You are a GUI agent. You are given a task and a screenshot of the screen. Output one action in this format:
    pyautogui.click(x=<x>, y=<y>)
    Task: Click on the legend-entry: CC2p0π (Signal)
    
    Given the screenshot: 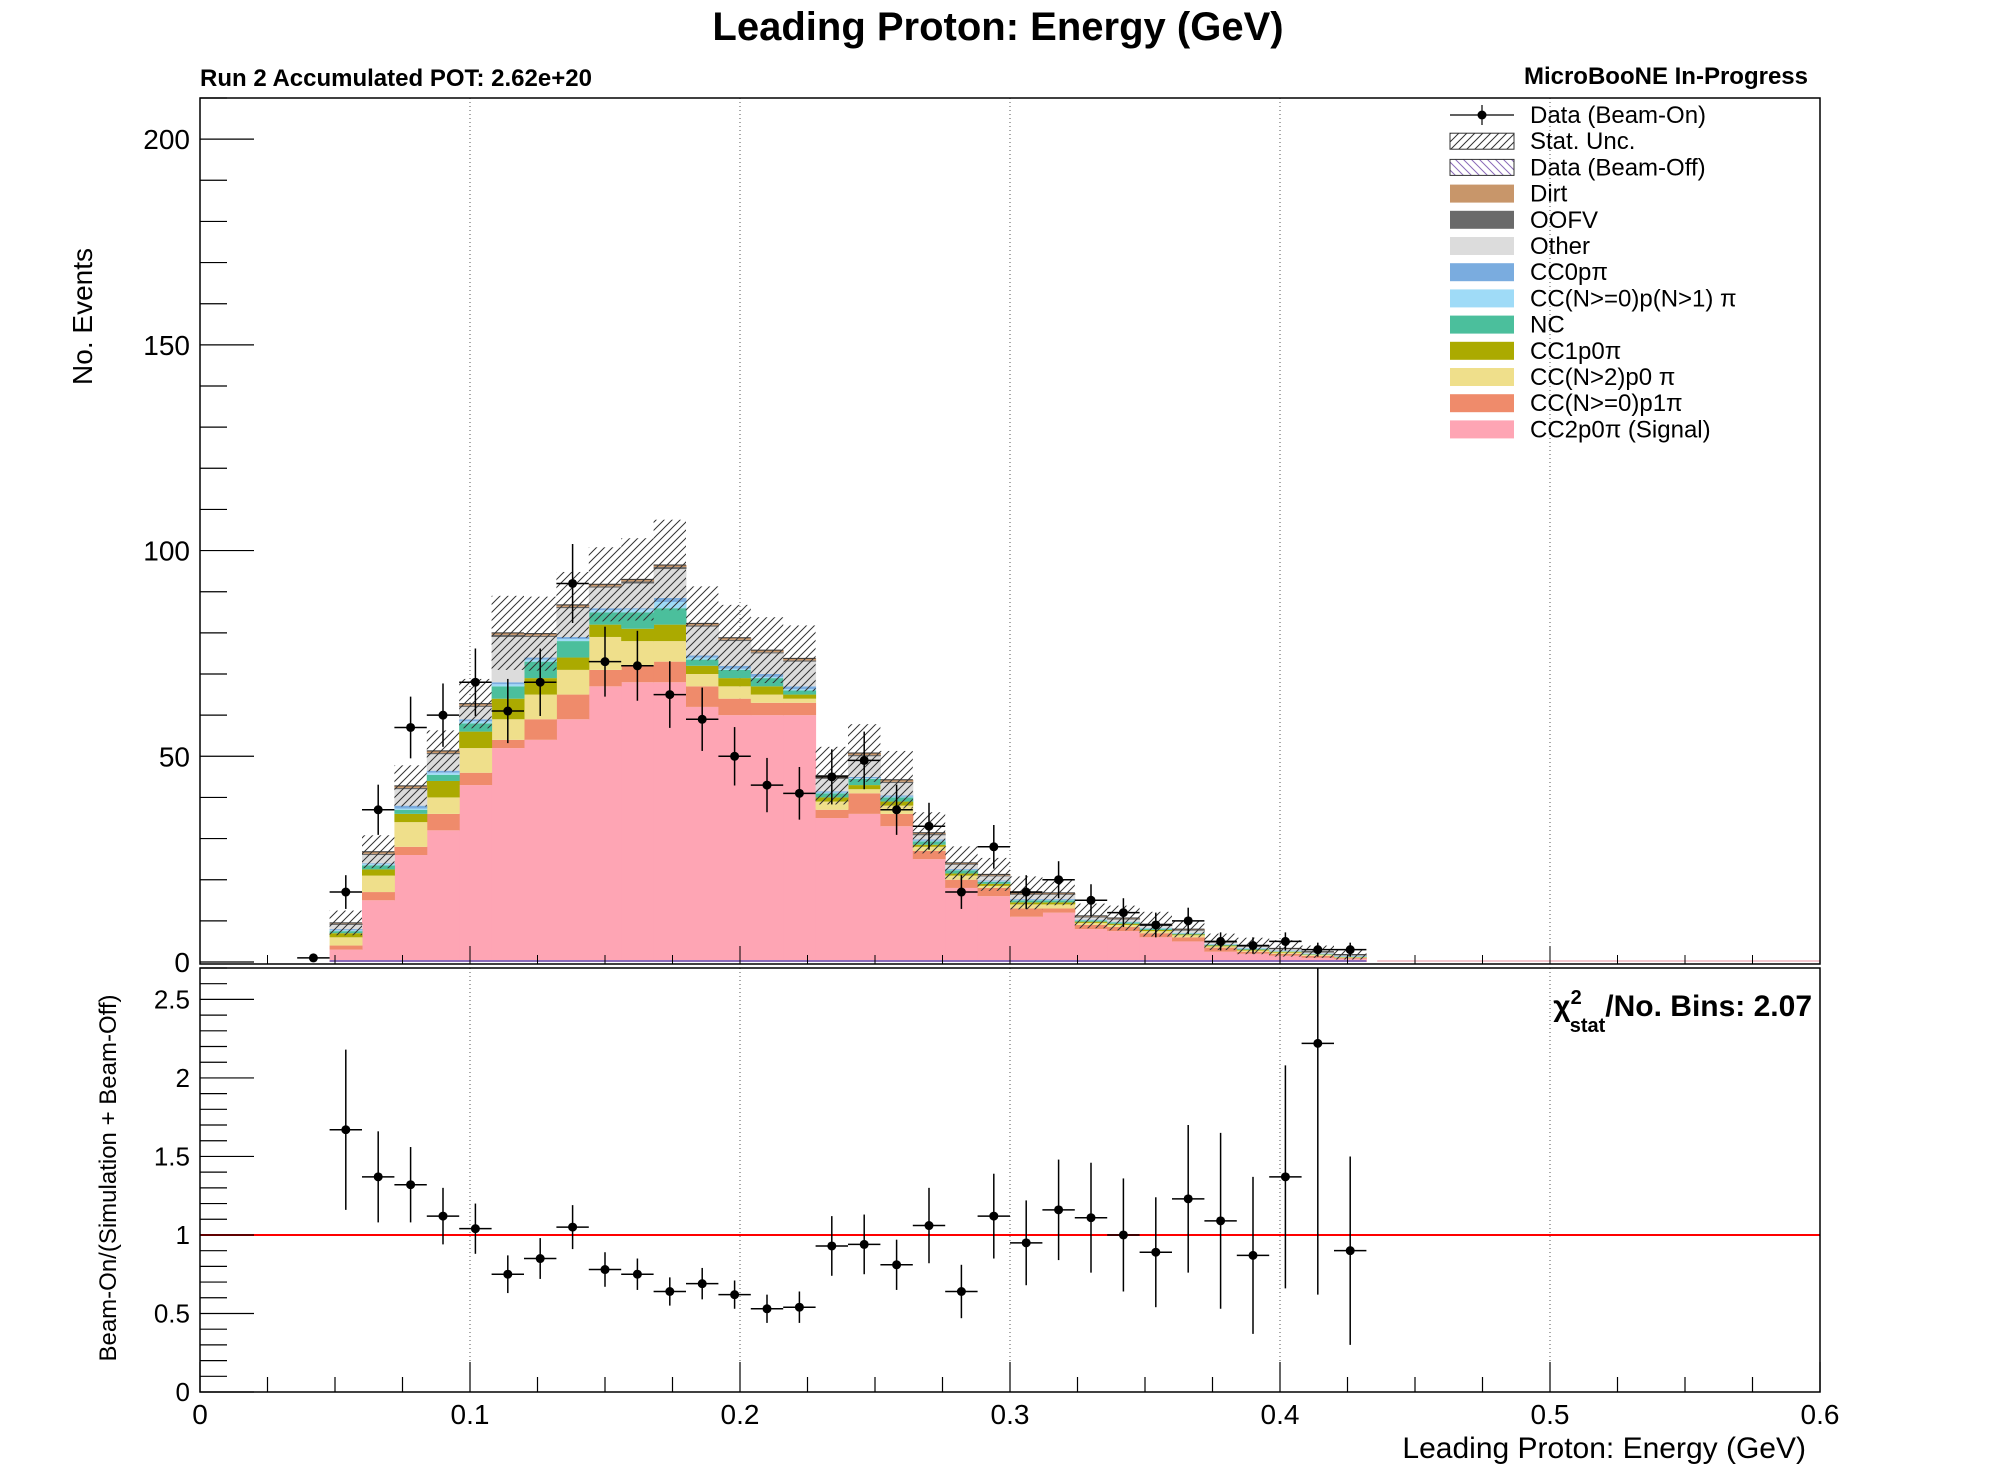 What is the action you would take?
    pyautogui.click(x=1580, y=429)
    